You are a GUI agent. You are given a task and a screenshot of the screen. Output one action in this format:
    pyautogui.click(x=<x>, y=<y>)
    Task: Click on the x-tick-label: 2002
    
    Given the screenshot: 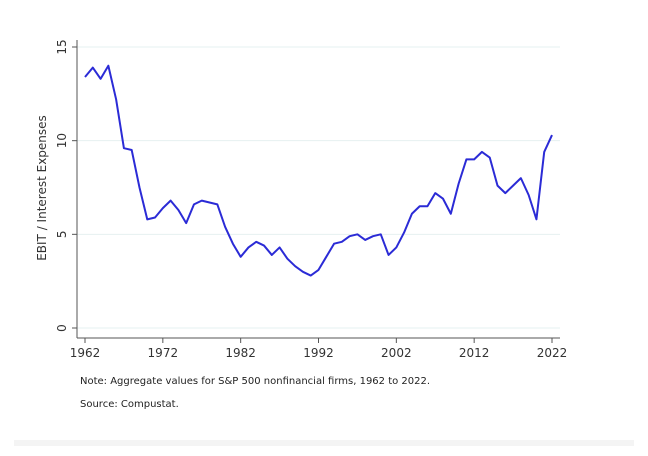 What is the action you would take?
    pyautogui.click(x=396, y=353)
    